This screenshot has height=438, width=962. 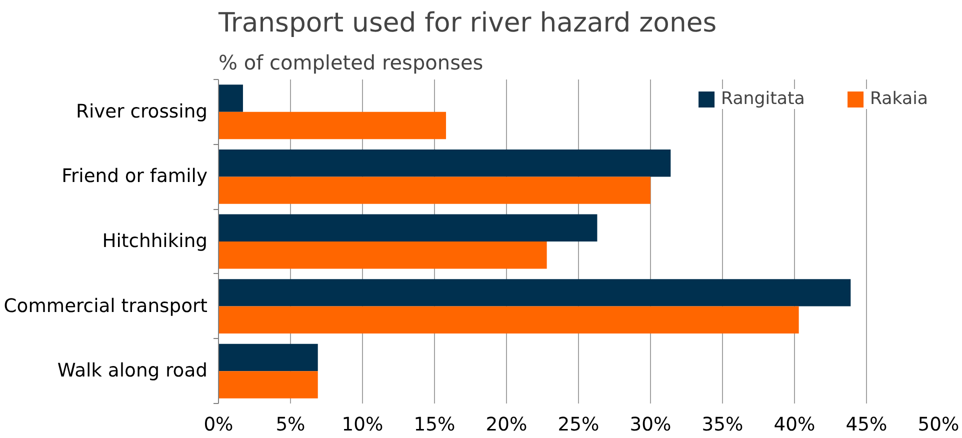 I want to click on x-tick-label: 0%, so click(x=219, y=425).